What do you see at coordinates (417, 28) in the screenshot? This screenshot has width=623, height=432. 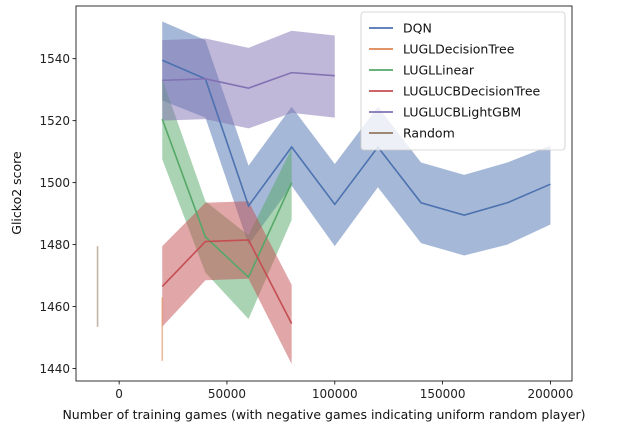 I see `legend-entry-dqn: DQN` at bounding box center [417, 28].